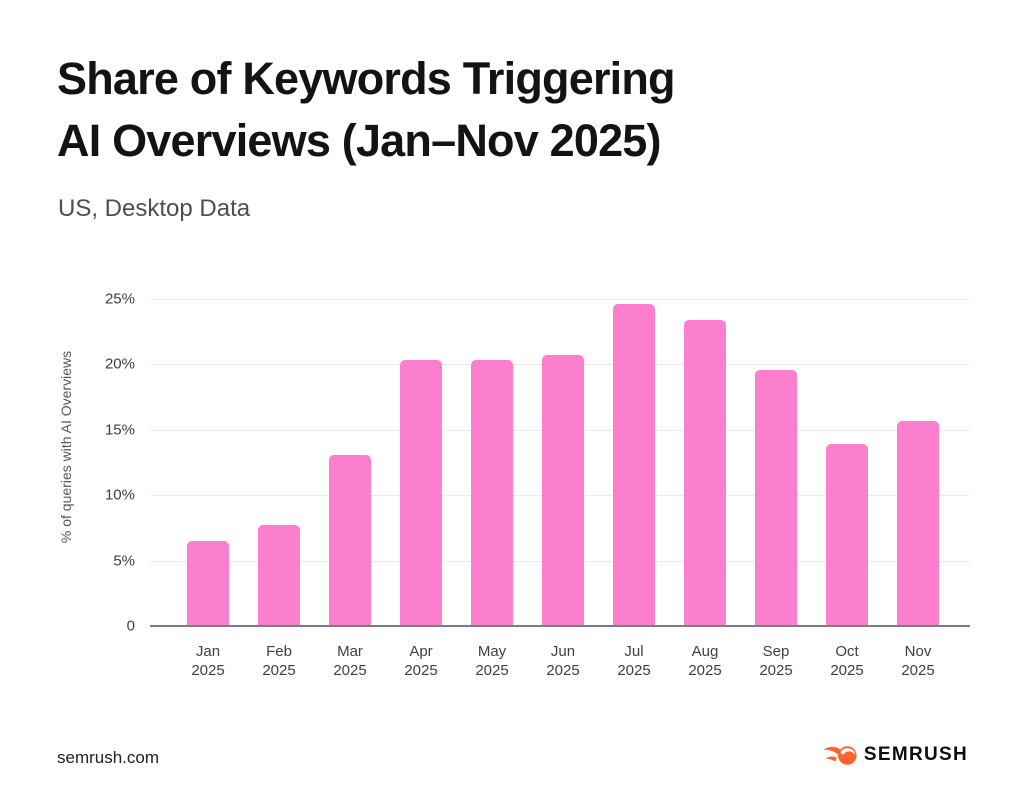  I want to click on x-tick-month: Sep, so click(776, 651).